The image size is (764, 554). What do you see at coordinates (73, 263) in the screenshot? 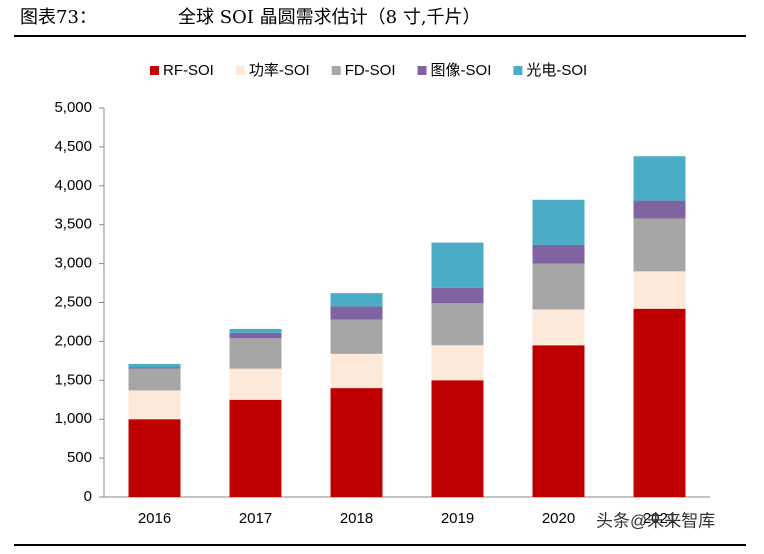
I see `y-tick-label: 3,000` at bounding box center [73, 263].